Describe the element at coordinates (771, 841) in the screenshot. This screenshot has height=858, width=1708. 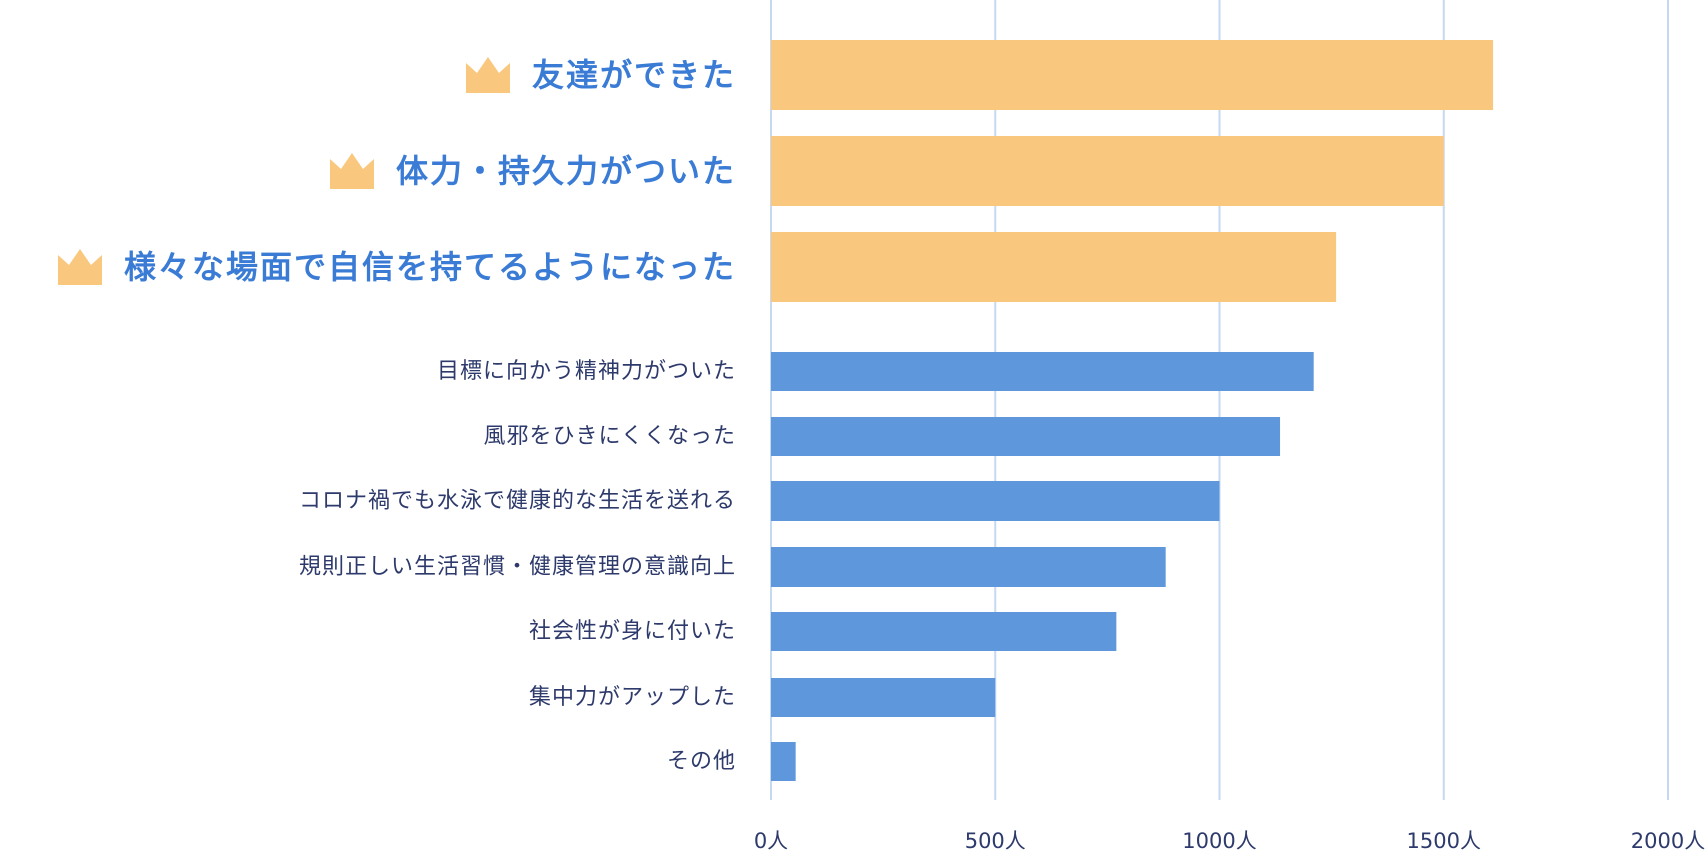
I see `x-tick-label: 0人` at that location.